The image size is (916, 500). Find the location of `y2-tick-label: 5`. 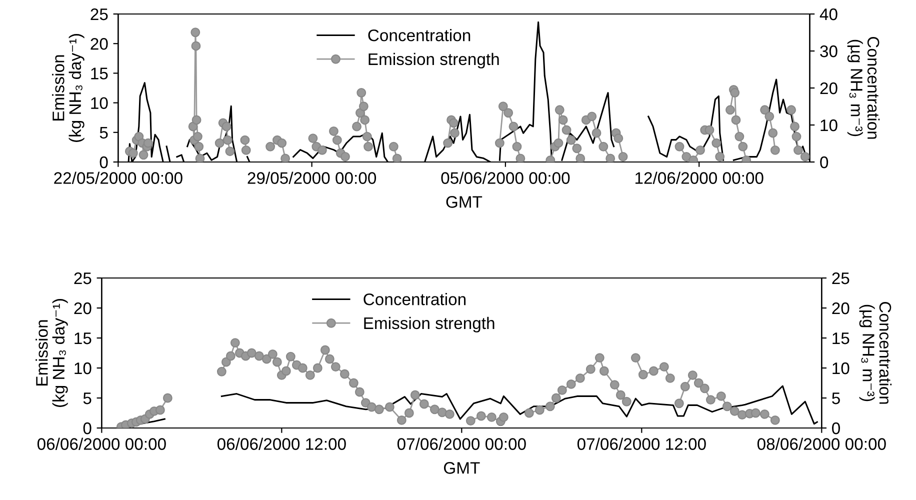

y2-tick-label: 5 is located at coordinates (836, 398).